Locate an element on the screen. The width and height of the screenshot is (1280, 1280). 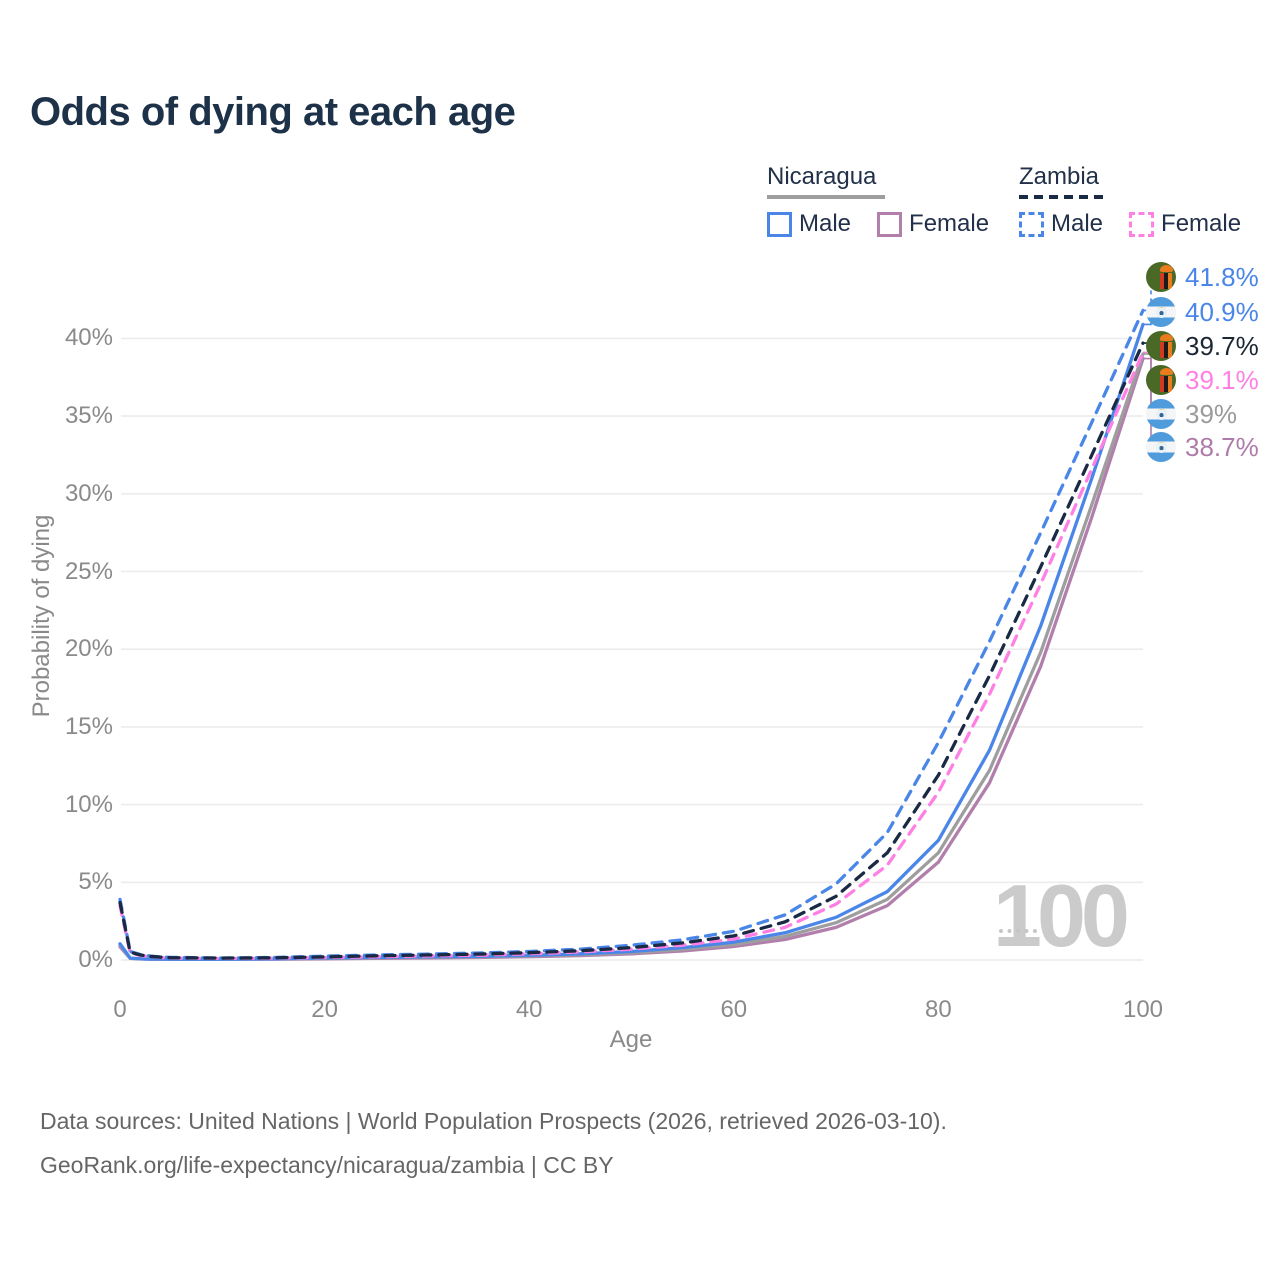
y-tick-label: 35% is located at coordinates (88, 416).